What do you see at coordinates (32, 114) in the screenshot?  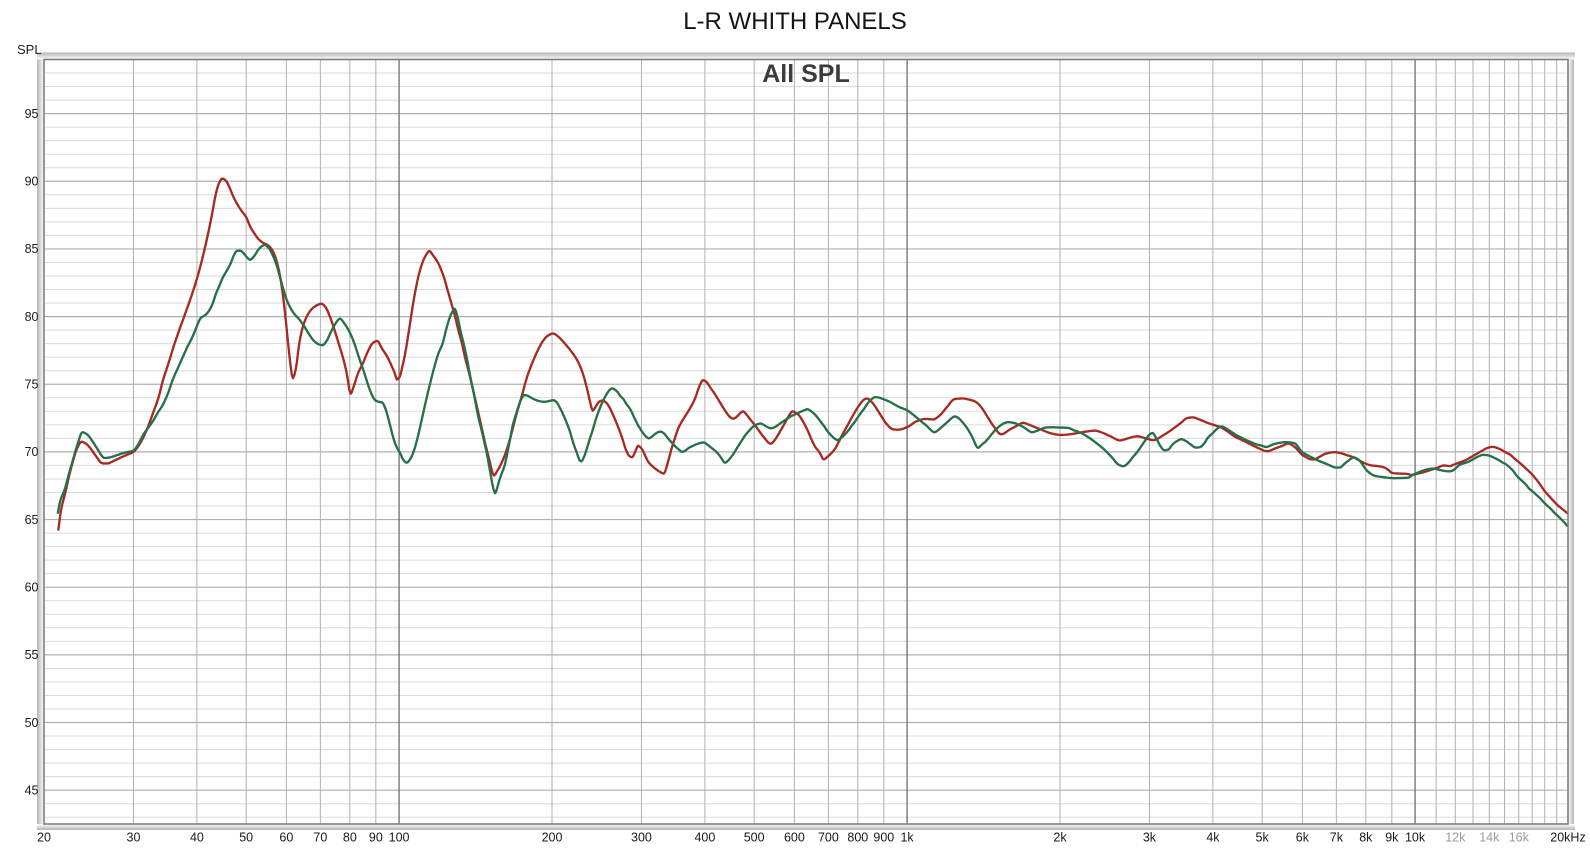 I see `y-tick-label-95: 95` at bounding box center [32, 114].